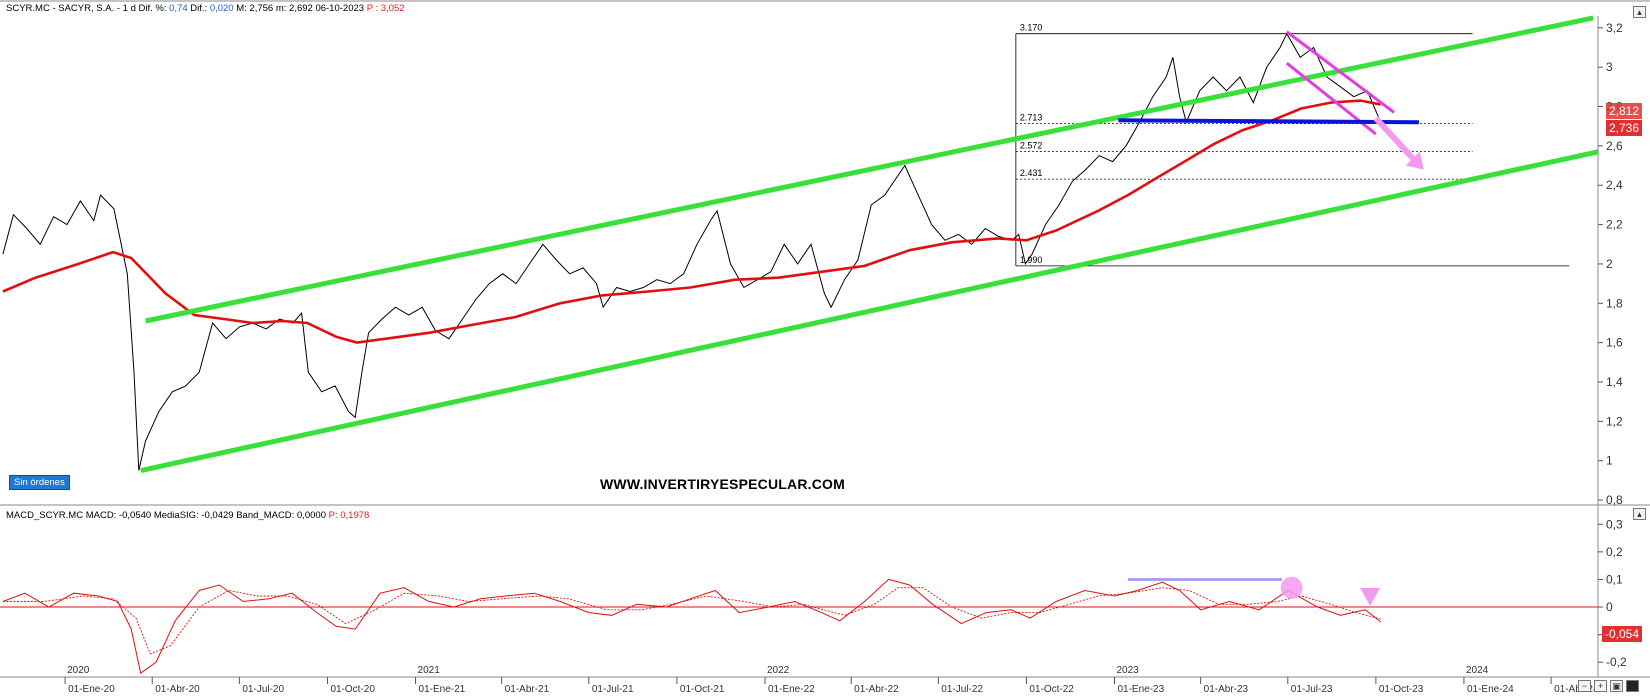 The height and width of the screenshot is (697, 1650). I want to click on fib-level-label: 2.713, so click(1031, 118).